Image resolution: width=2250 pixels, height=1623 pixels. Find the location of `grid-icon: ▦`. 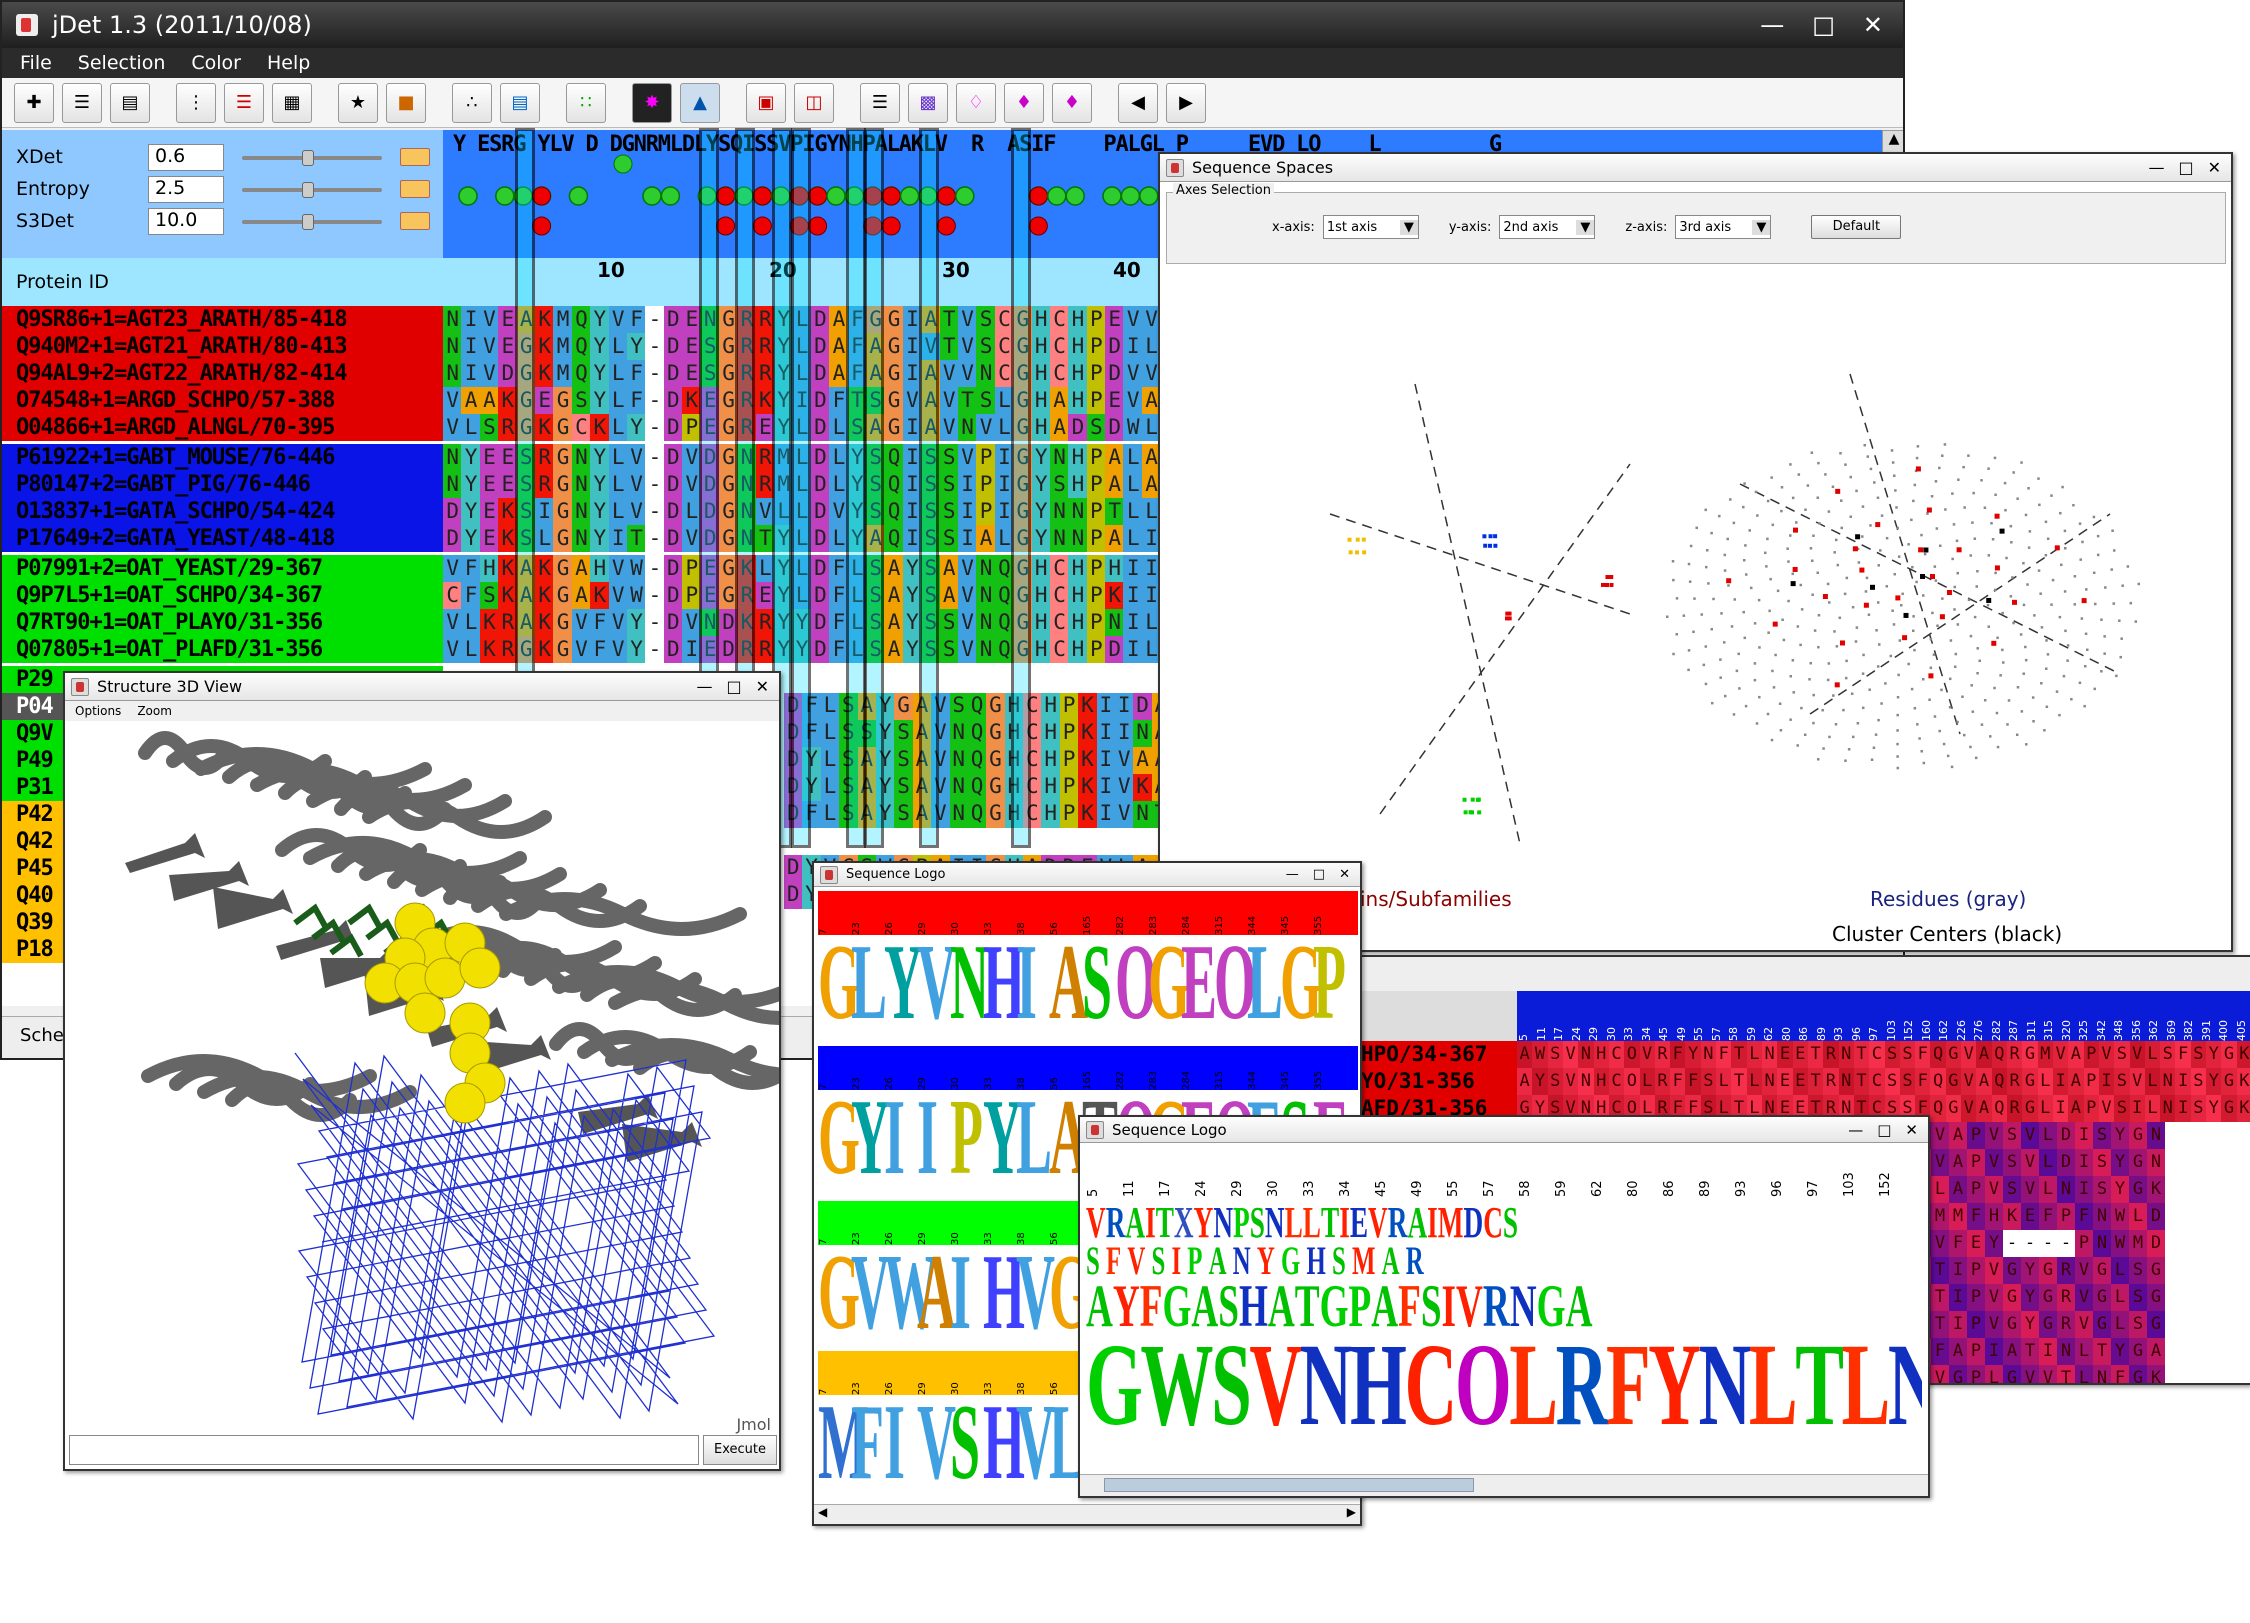

grid-icon: ▦ is located at coordinates (292, 102).